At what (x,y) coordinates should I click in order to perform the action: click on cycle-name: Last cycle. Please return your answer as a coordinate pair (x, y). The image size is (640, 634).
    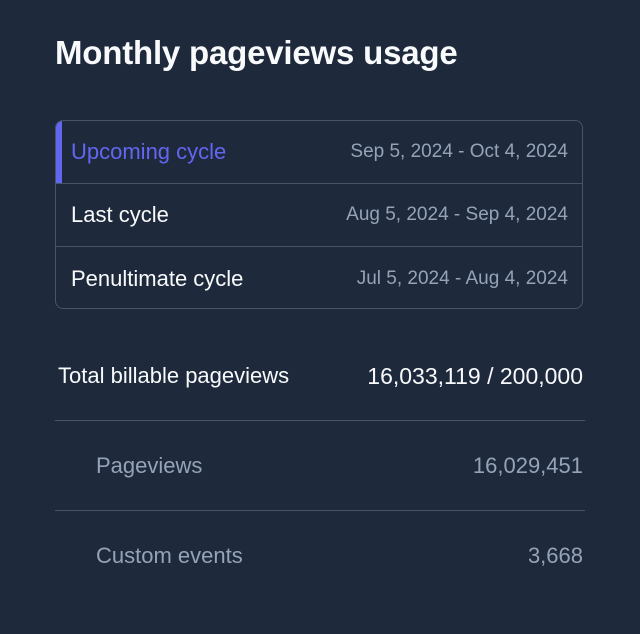
    Looking at the image, I should click on (120, 214).